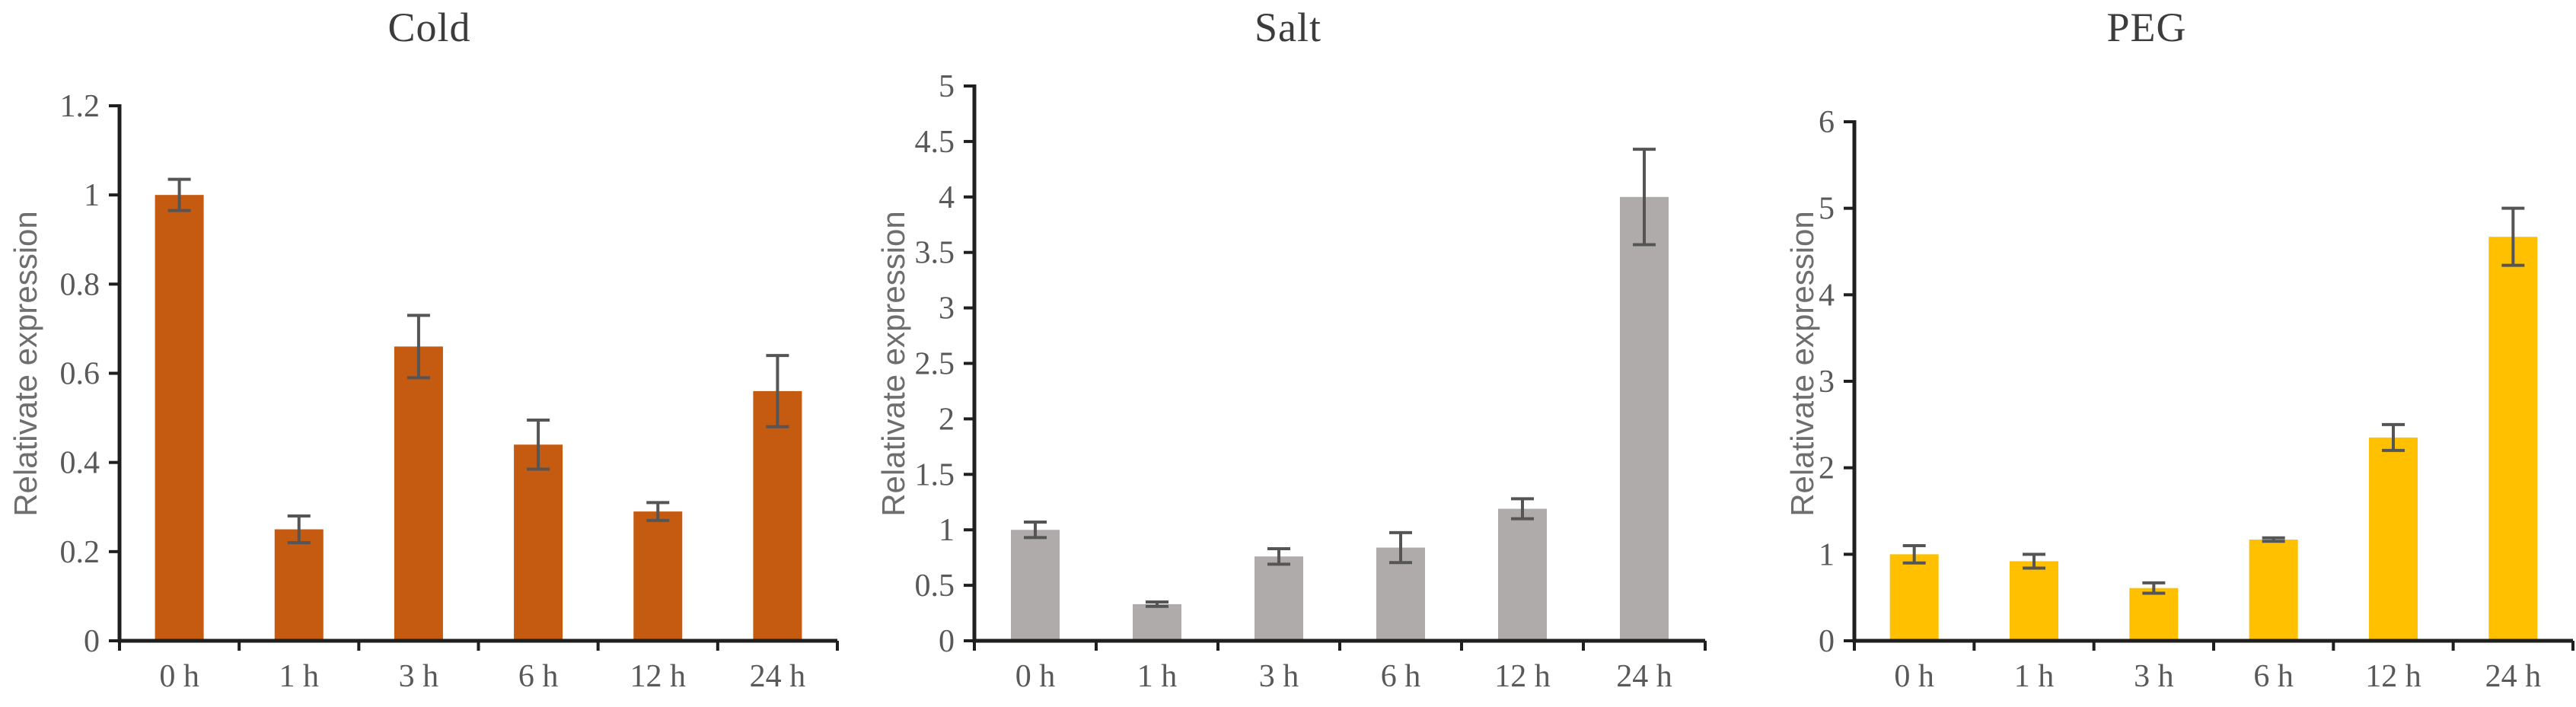  What do you see at coordinates (2146, 27) in the screenshot?
I see `chart-title-peg: PEG` at bounding box center [2146, 27].